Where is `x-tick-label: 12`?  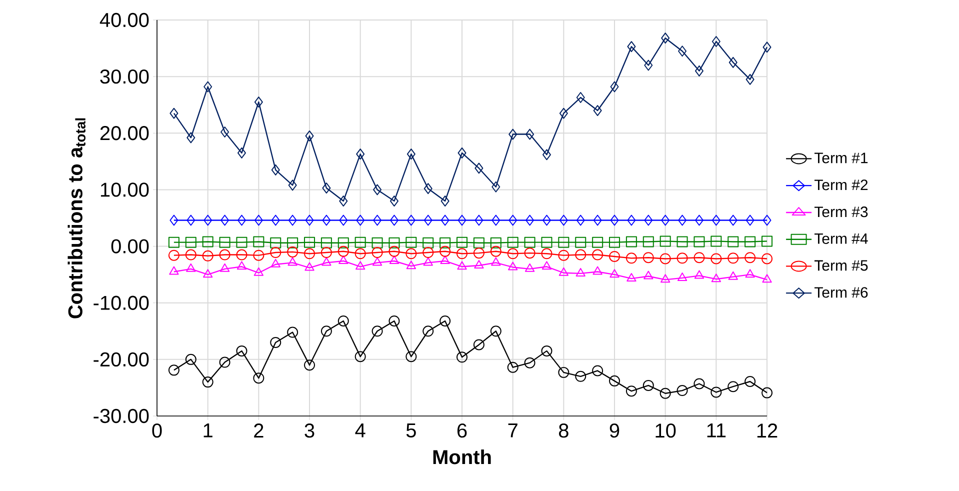 x-tick-label: 12 is located at coordinates (767, 431).